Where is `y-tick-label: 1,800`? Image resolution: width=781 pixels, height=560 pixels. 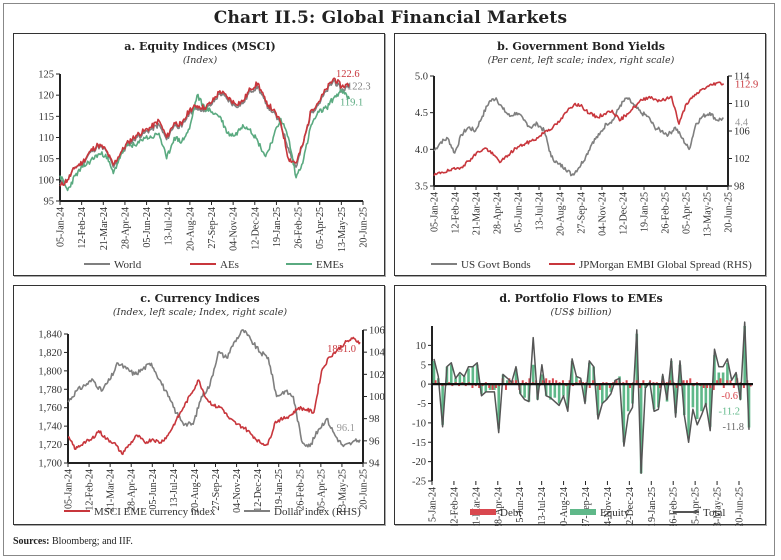 y-tick-label: 1,800 is located at coordinates (50, 371).